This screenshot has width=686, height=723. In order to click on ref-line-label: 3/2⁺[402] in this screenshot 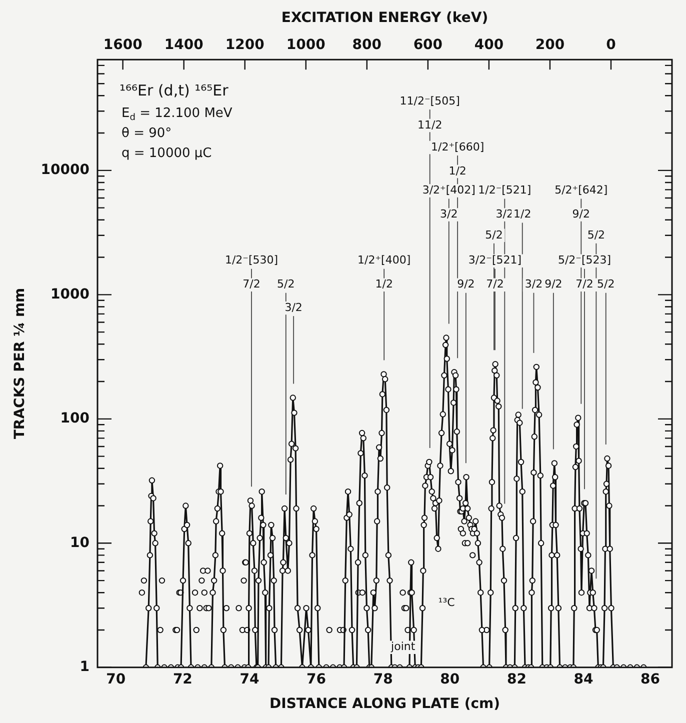, I will do `click(449, 190)`.